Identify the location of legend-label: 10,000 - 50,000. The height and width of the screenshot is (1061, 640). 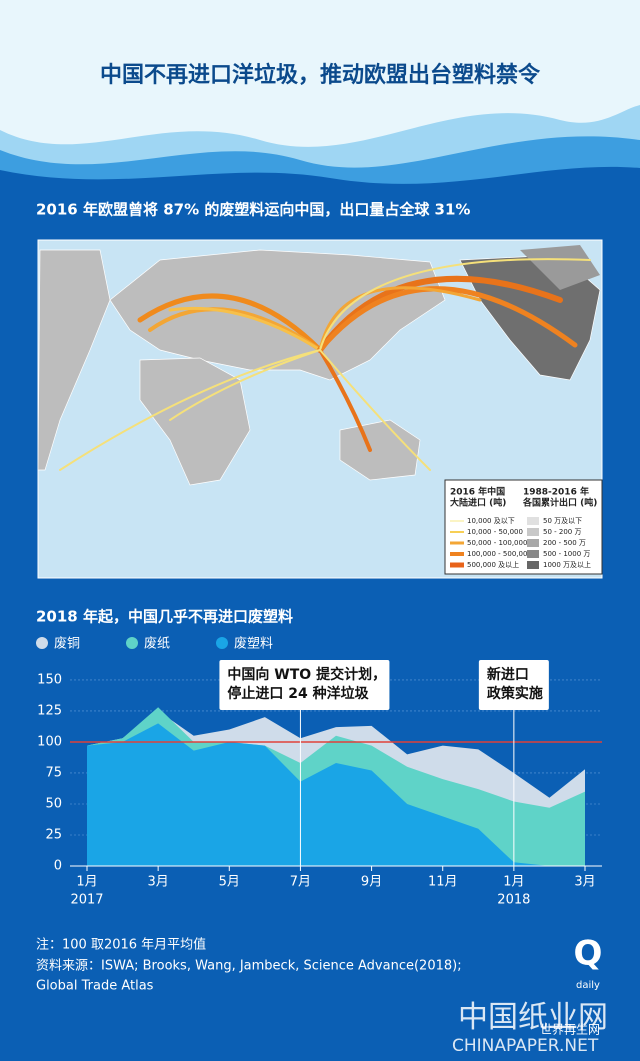
(495, 532).